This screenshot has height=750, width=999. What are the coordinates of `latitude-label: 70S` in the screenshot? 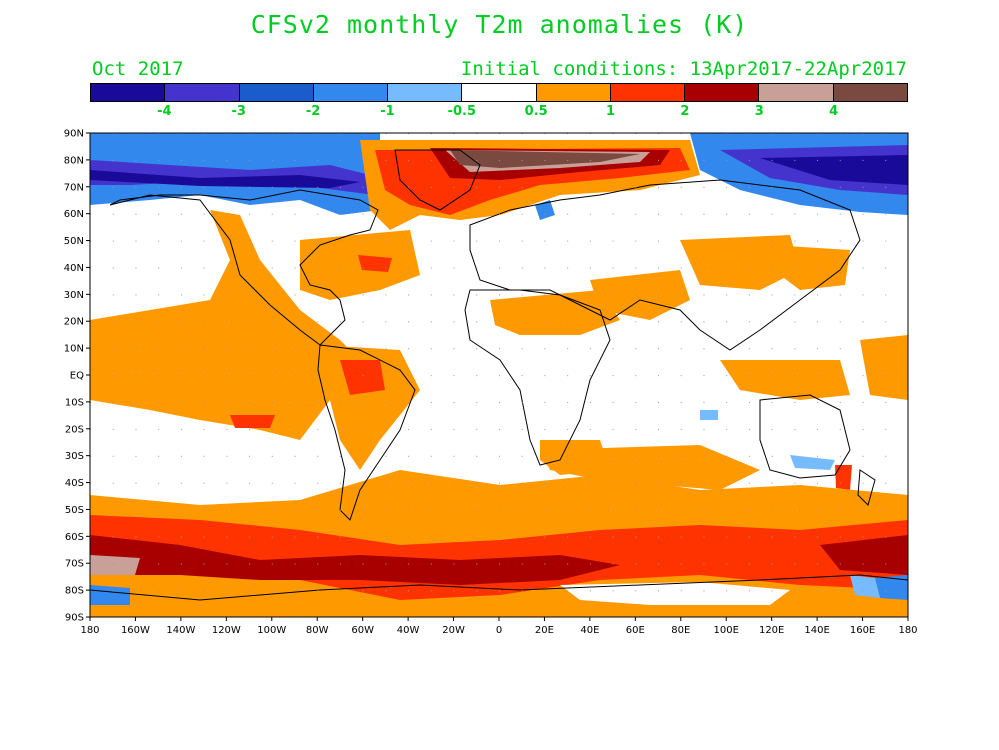 It's located at (74, 564).